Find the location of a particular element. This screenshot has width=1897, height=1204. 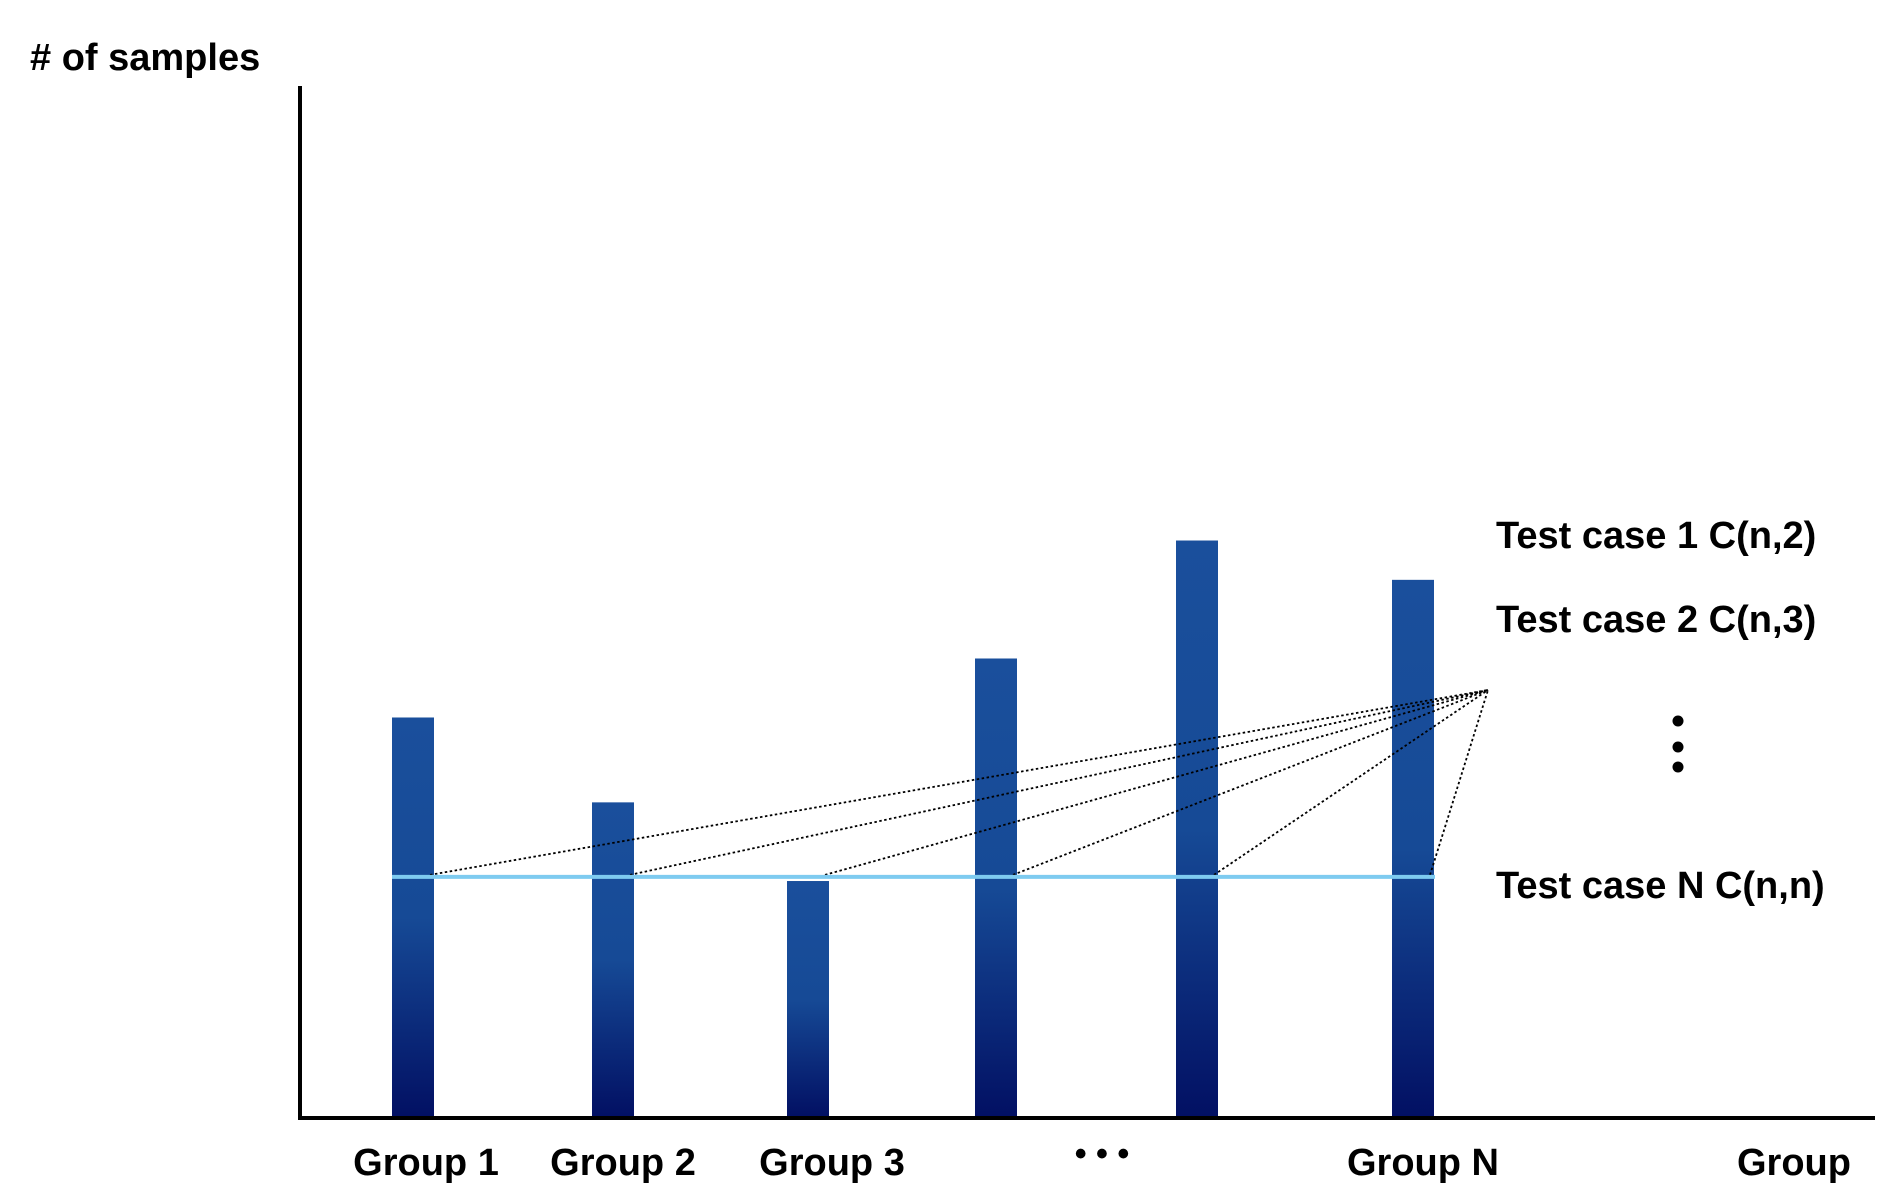

x-axis-label: Group is located at coordinates (1794, 1163).